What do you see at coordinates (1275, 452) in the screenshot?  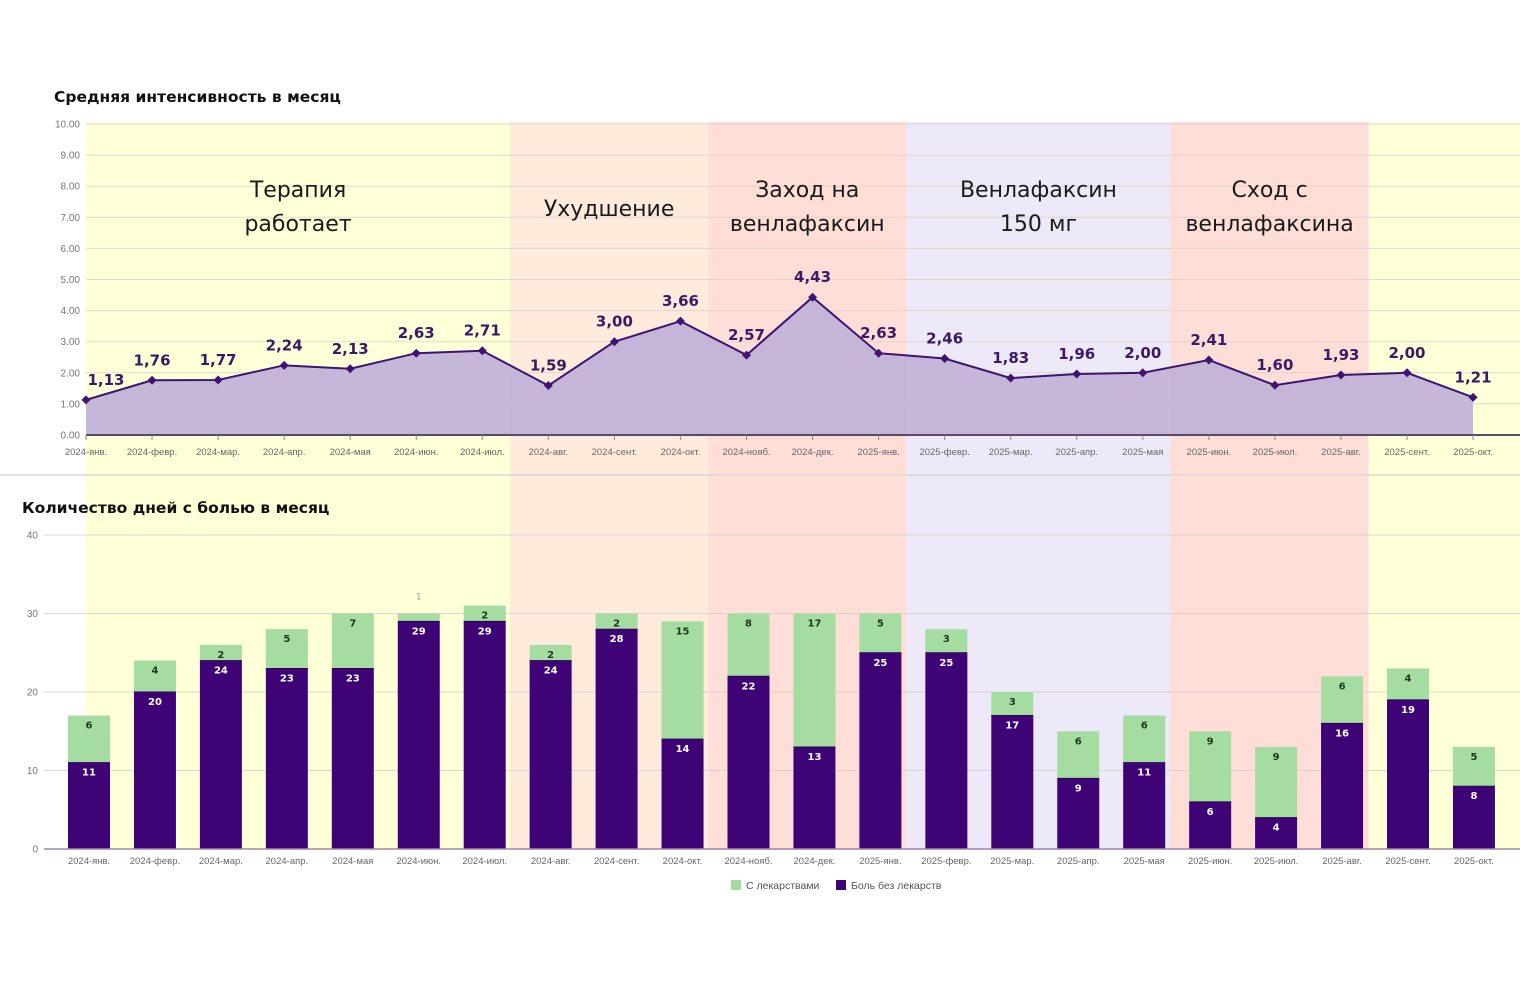 I see `intensity-x-tick: 2025-июл.` at bounding box center [1275, 452].